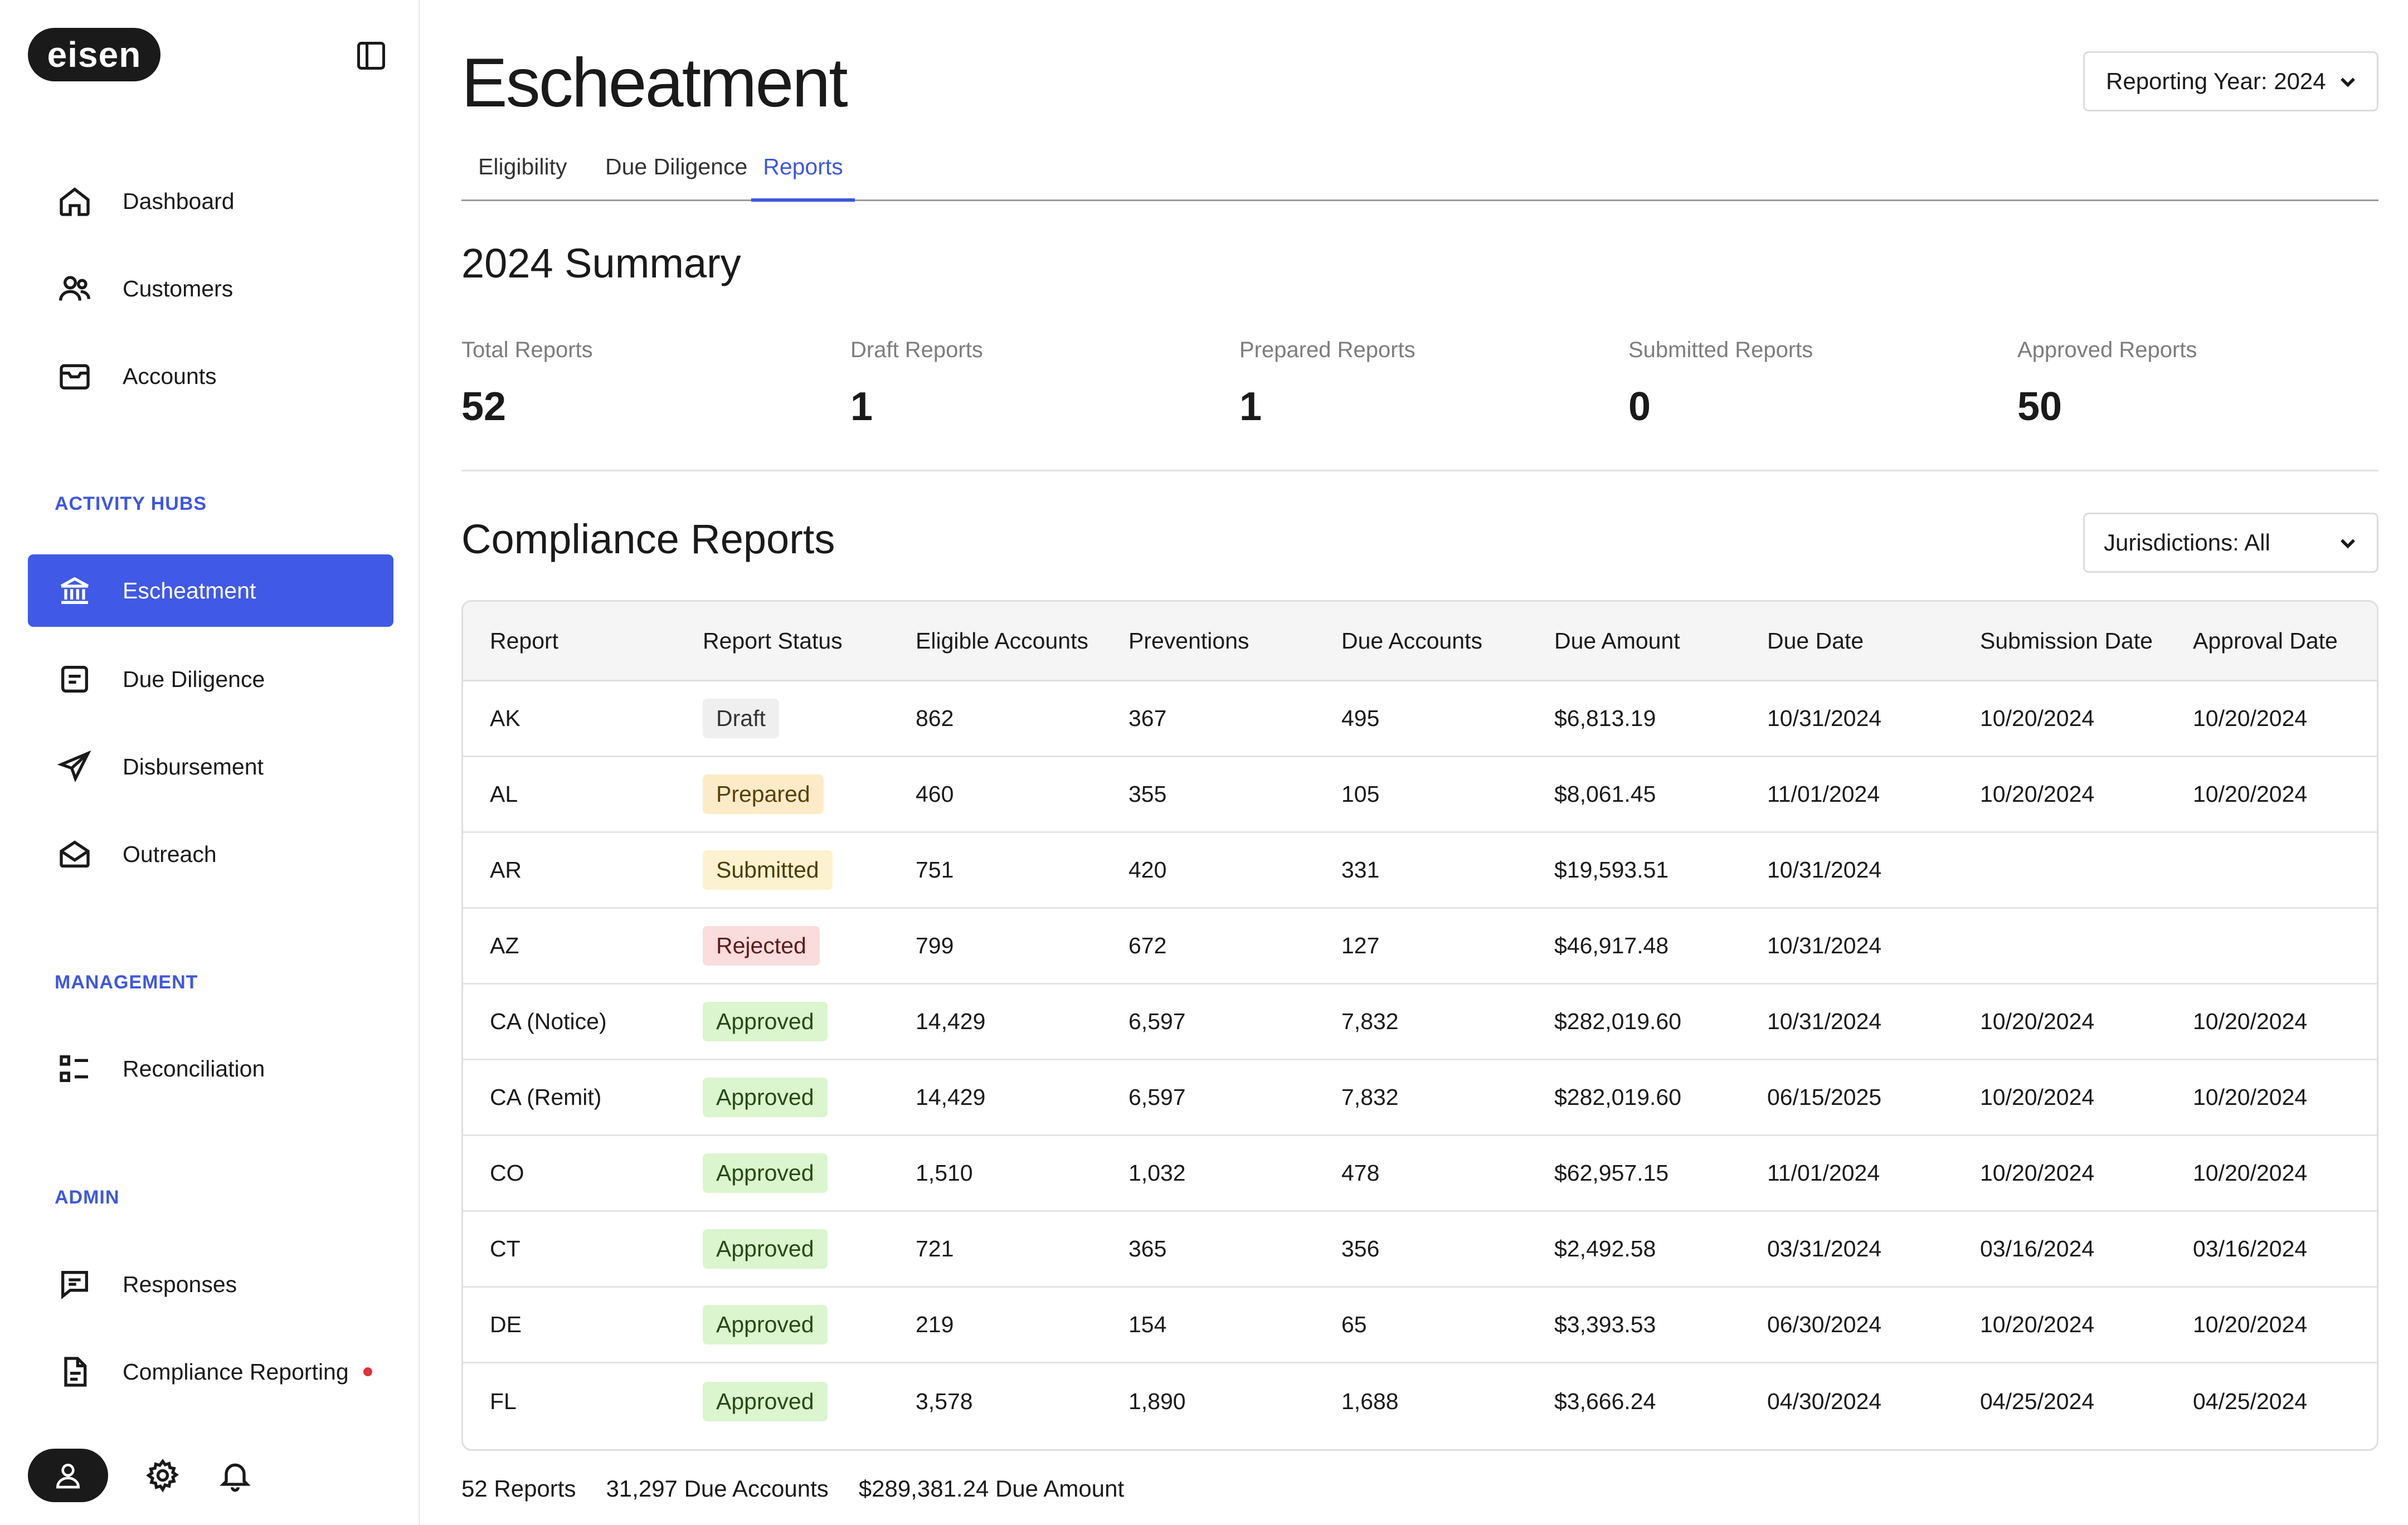 Image resolution: width=2408 pixels, height=1525 pixels. What do you see at coordinates (94, 54) in the screenshot?
I see `eisen-logo: eisen` at bounding box center [94, 54].